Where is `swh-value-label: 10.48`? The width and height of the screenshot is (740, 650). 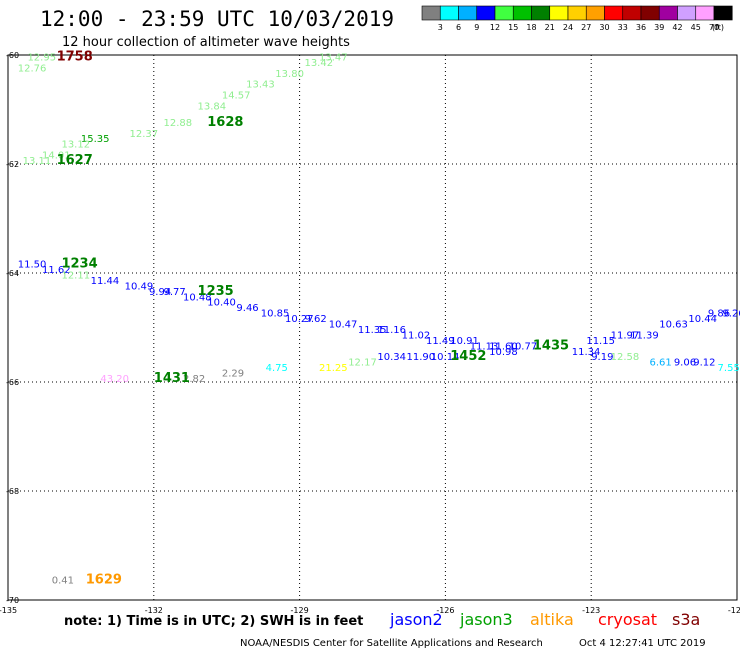
swh-value-label: 10.48 is located at coordinates (197, 297).